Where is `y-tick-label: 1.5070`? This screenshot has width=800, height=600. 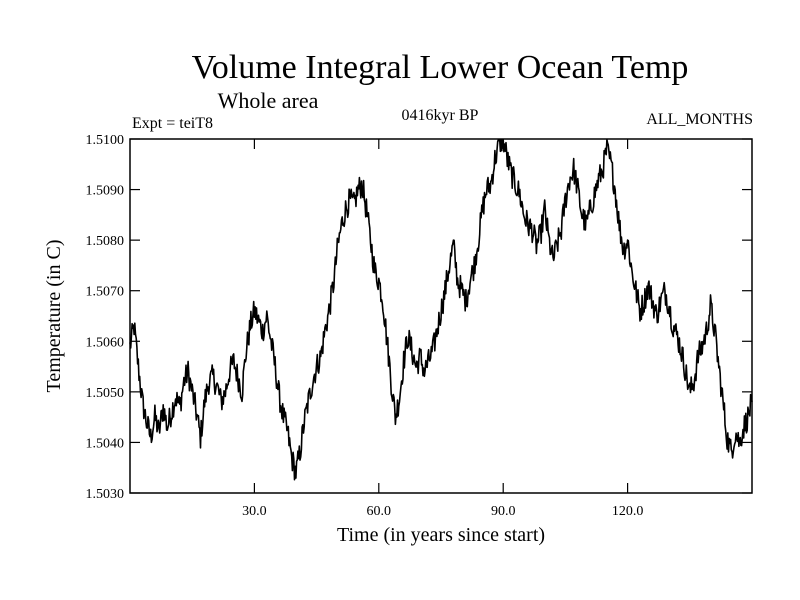 y-tick-label: 1.5070 is located at coordinates (105, 292).